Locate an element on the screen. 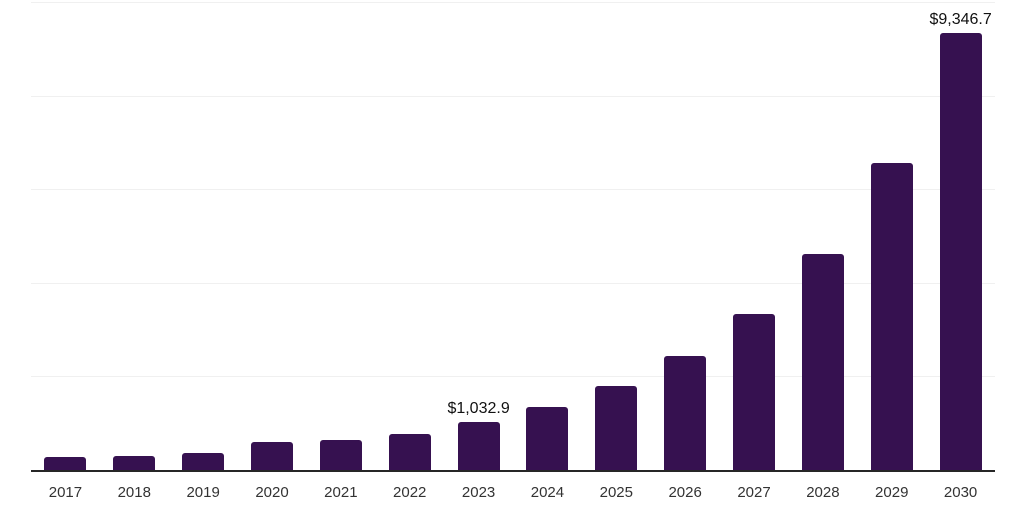  bar-2023 is located at coordinates (478, 445).